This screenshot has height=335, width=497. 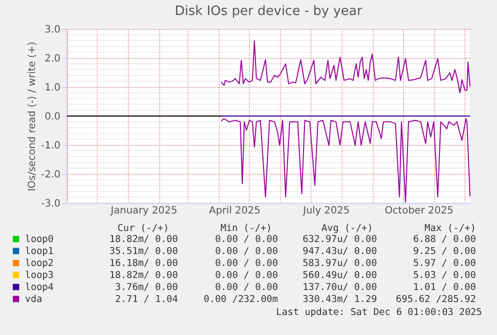 I want to click on legend-label: vda, so click(x=33, y=299).